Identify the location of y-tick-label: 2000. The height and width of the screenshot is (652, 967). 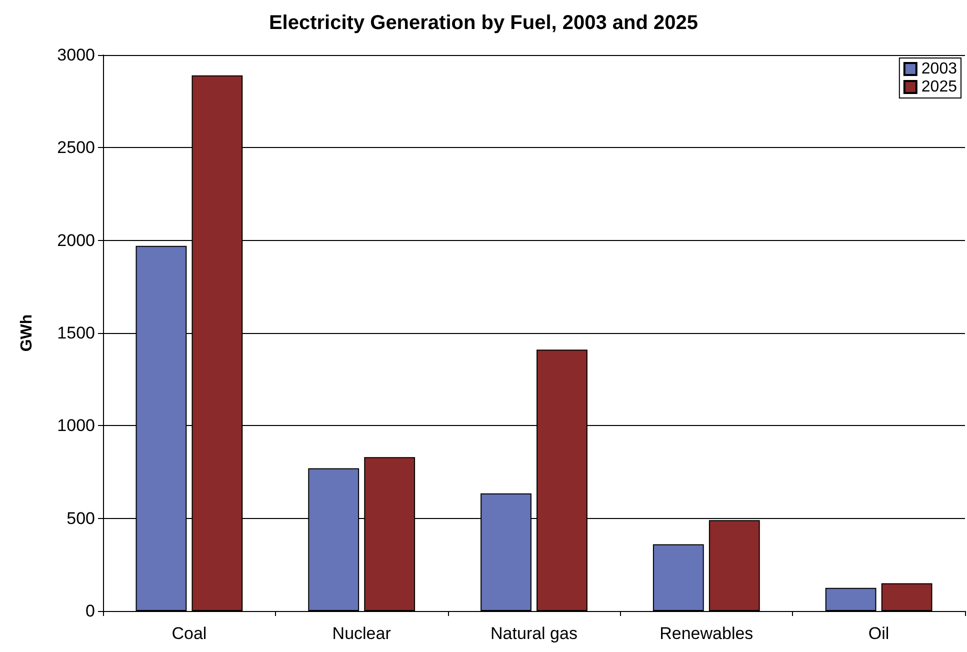
(76, 240).